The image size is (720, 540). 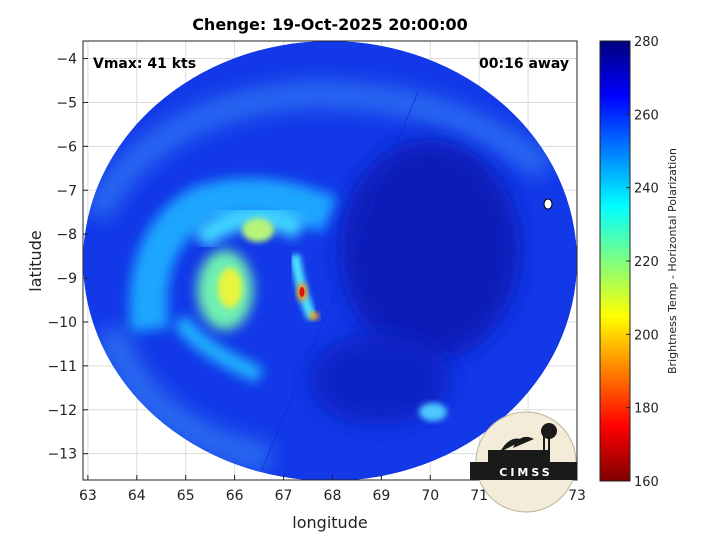 I want to click on cold-band-west, so click(x=233, y=255).